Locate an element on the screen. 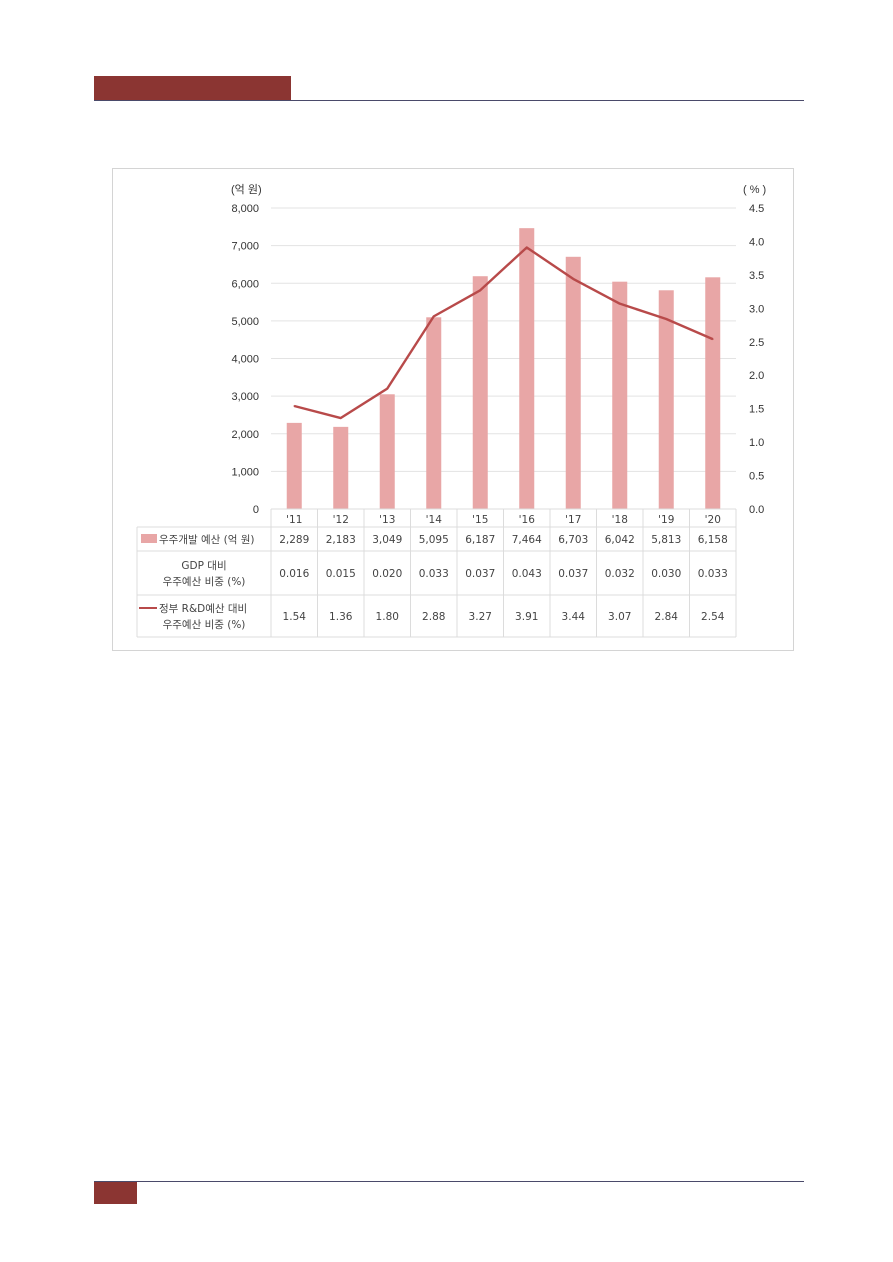 This screenshot has height=1262, width=893. x-tick-label: '17 is located at coordinates (573, 520).